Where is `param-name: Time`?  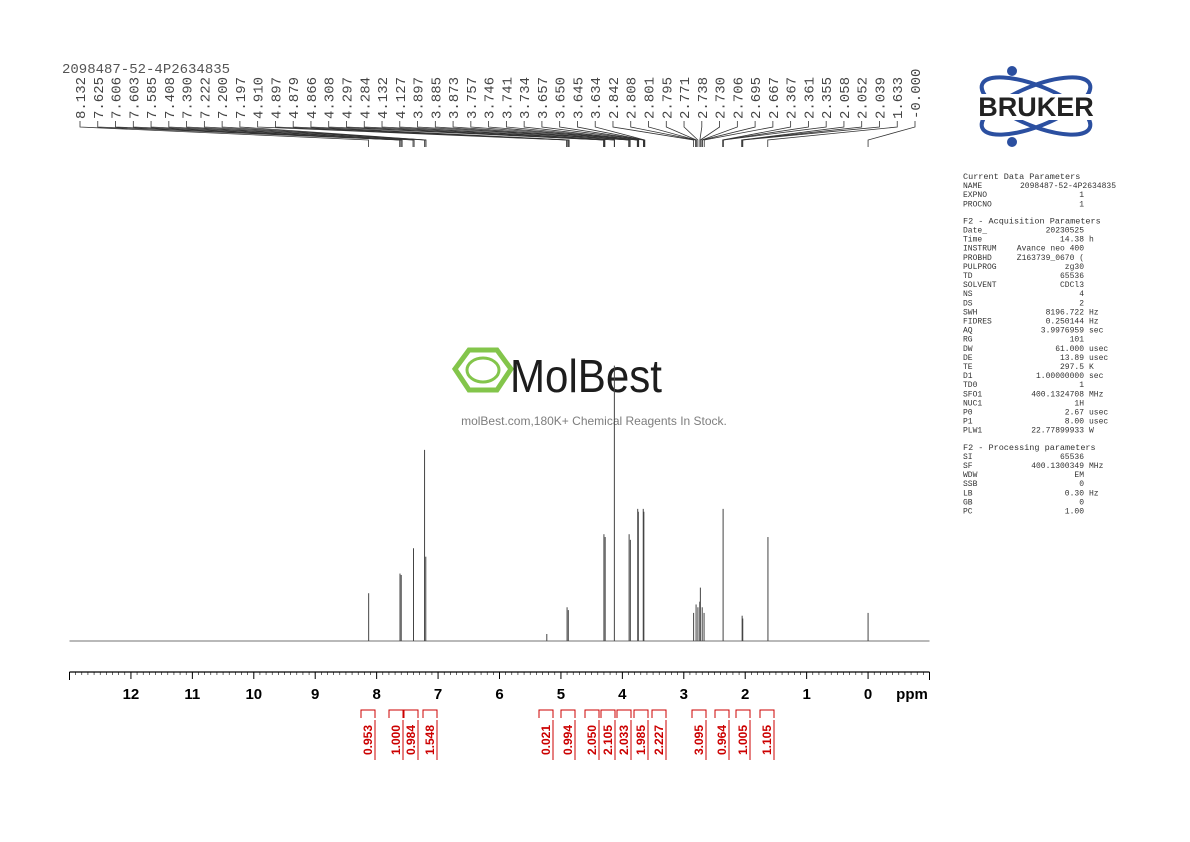 param-name: Time is located at coordinates (972, 240).